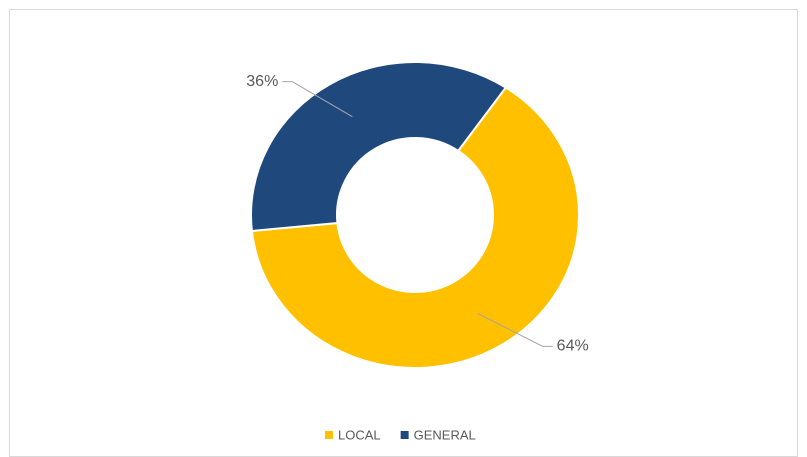  Describe the element at coordinates (573, 346) in the screenshot. I see `data-label: 64%` at that location.